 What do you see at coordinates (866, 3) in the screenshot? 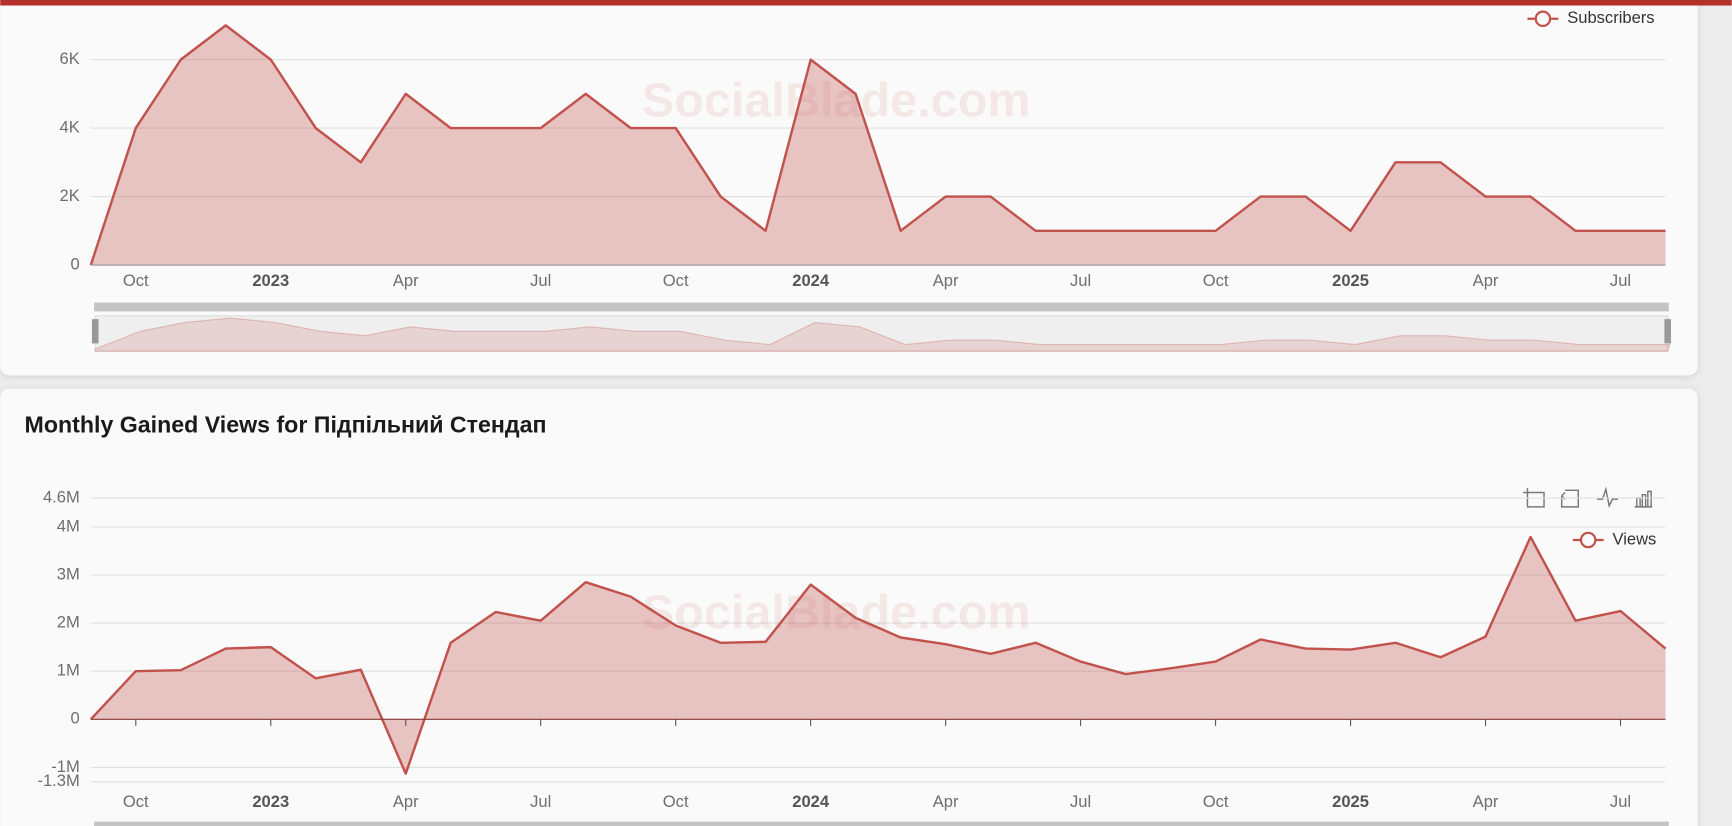
I see `top-bar` at bounding box center [866, 3].